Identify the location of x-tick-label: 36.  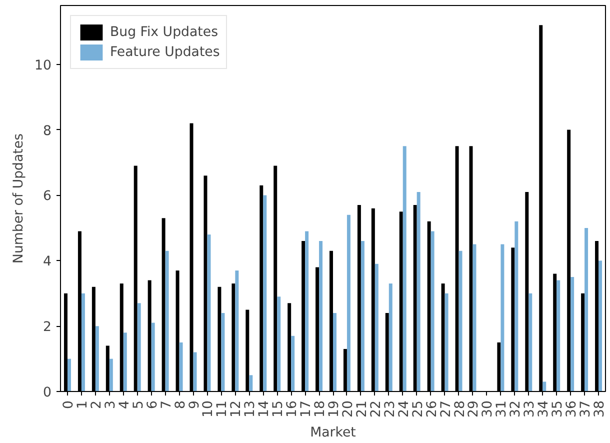
(572, 409).